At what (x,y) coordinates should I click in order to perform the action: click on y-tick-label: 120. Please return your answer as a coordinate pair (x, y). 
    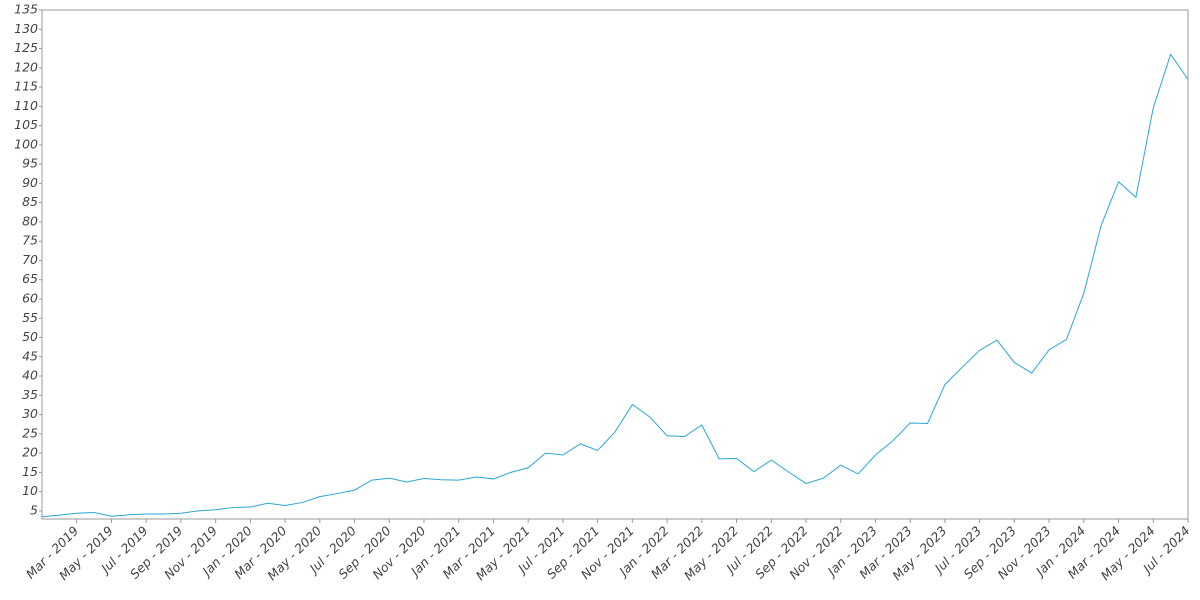
    Looking at the image, I should click on (26, 66).